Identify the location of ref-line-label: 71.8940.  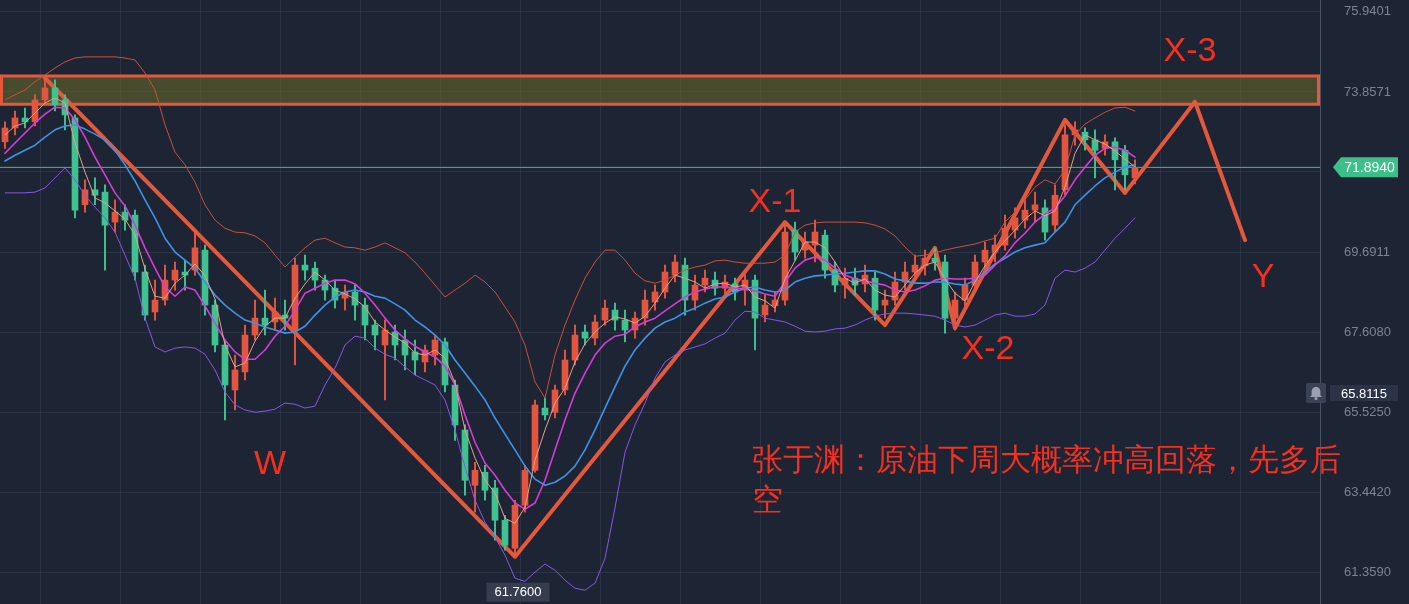
(1370, 167).